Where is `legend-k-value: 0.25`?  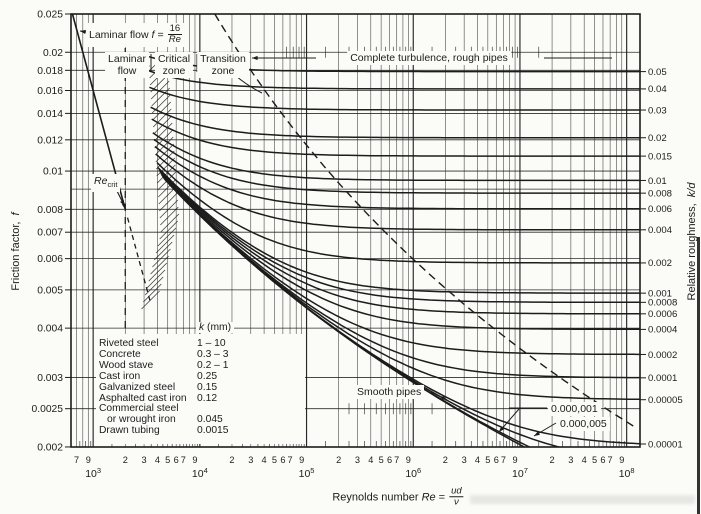
legend-k-value: 0.25 is located at coordinates (207, 376).